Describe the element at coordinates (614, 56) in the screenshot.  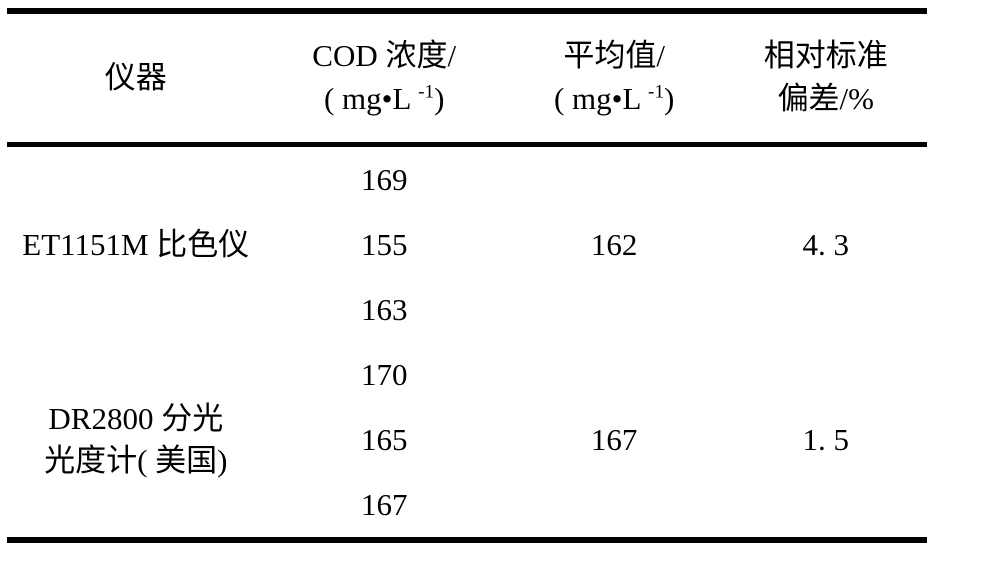
I see `column-header-label: 平均值/` at that location.